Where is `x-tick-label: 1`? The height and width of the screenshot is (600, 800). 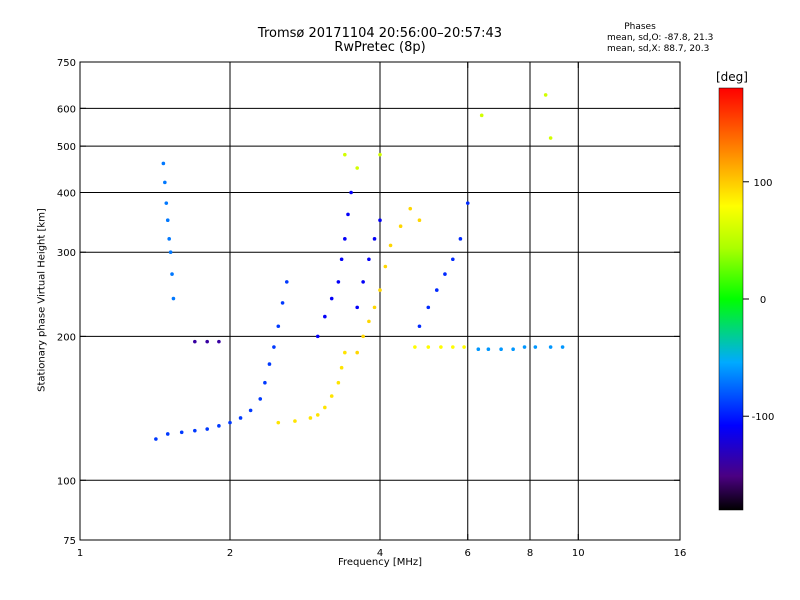
x-tick-label: 1 is located at coordinates (80, 553).